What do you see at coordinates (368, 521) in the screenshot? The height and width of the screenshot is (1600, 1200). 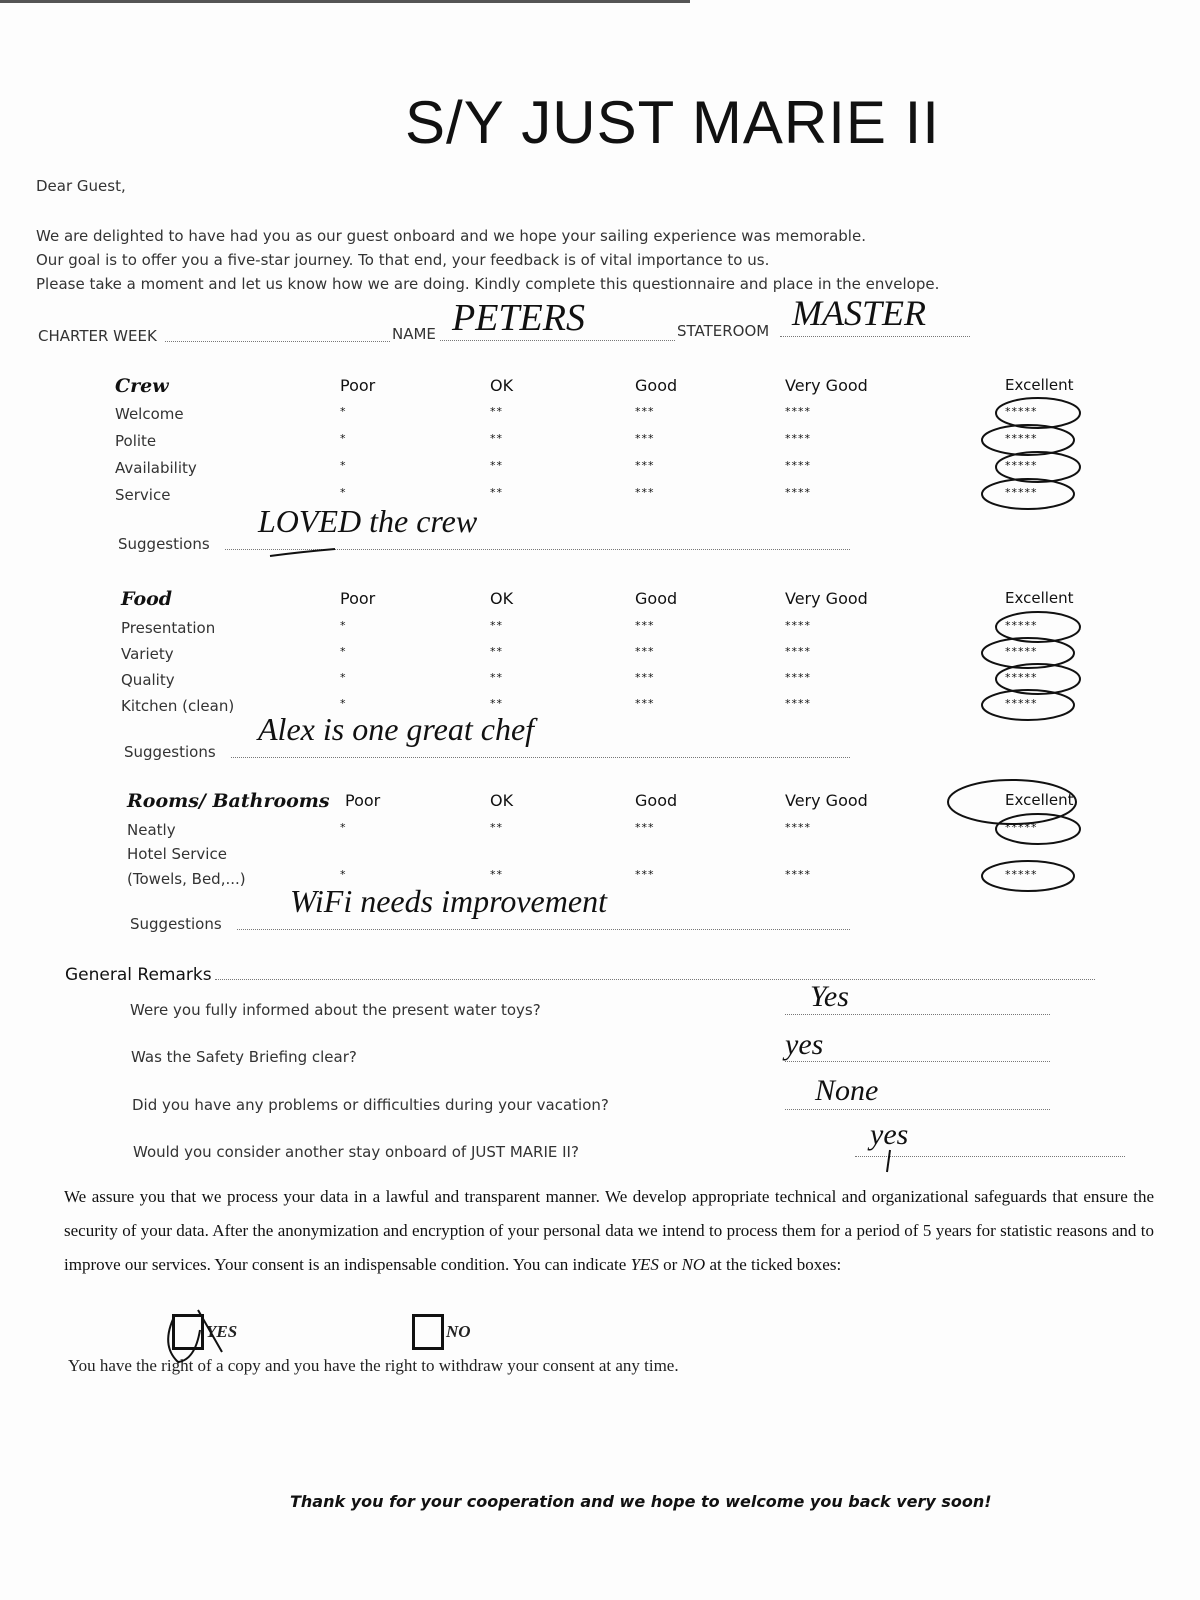 I see `suggestions-field: LOVED the crew` at bounding box center [368, 521].